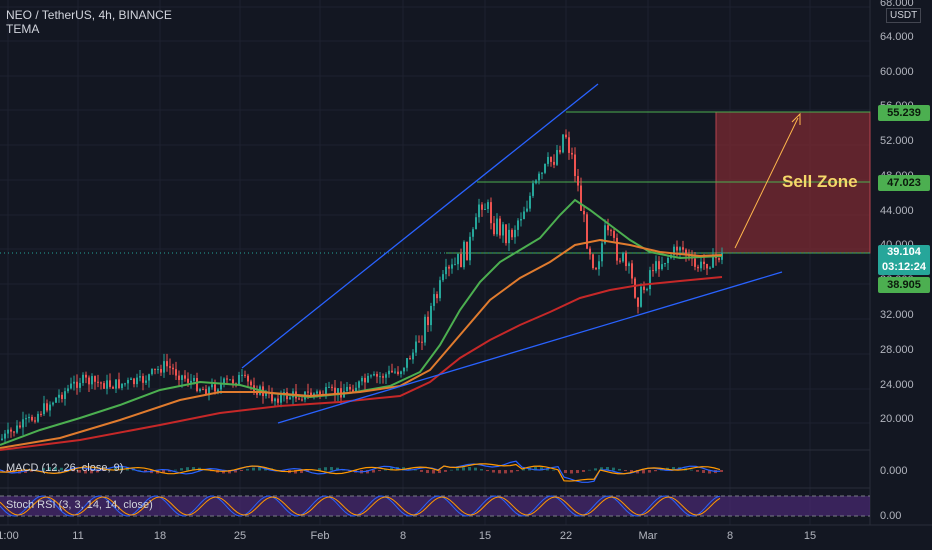  I want to click on macd-label: MACD (12, 26, close, 9), so click(65, 468).